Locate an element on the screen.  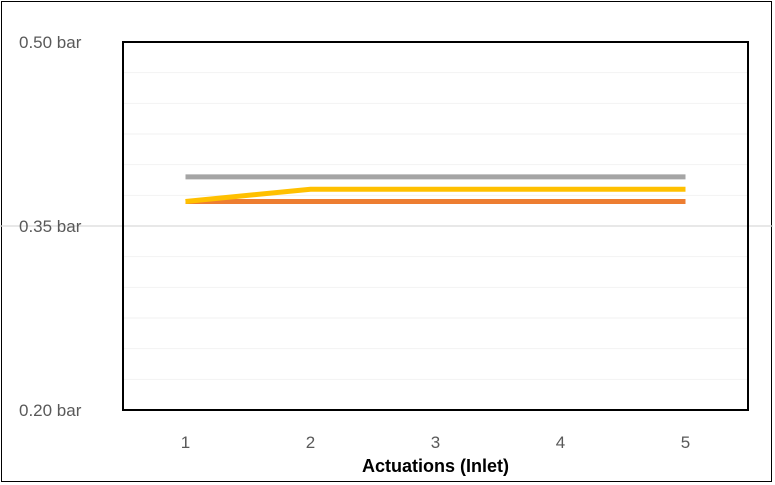
x-tick-label: 3 is located at coordinates (435, 442).